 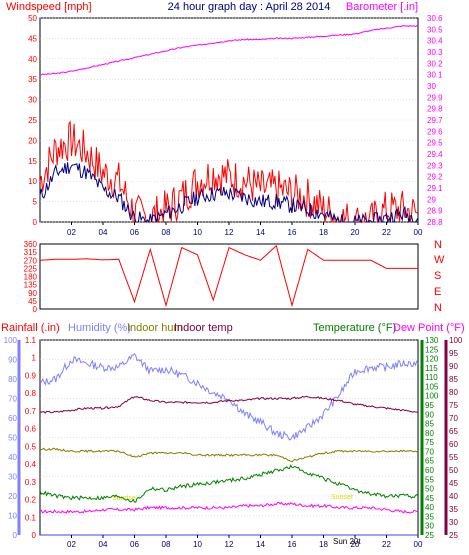 I want to click on rain-y-tick: 1, so click(x=34, y=358).